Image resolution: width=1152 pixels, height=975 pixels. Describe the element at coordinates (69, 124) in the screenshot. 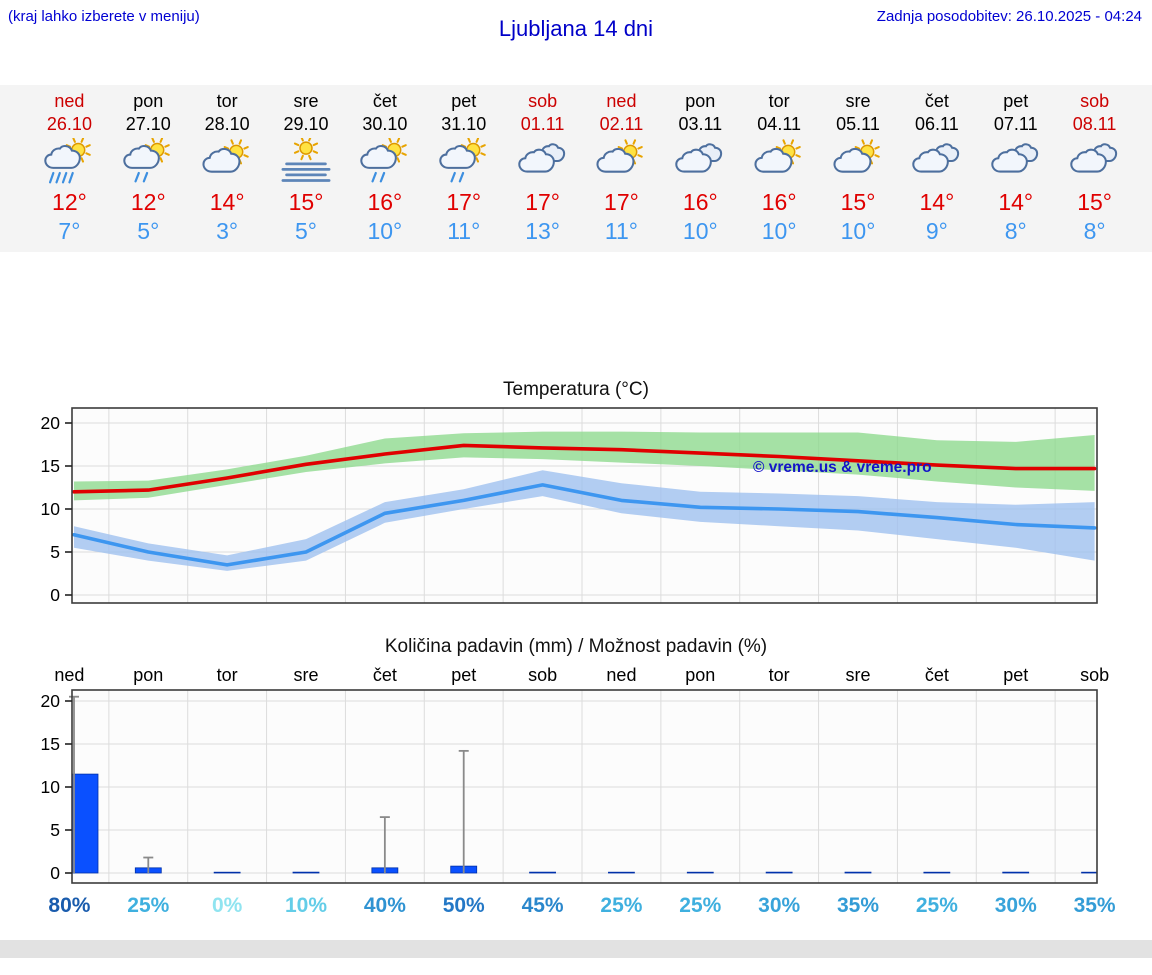

I see `day-date: 26.10` at that location.